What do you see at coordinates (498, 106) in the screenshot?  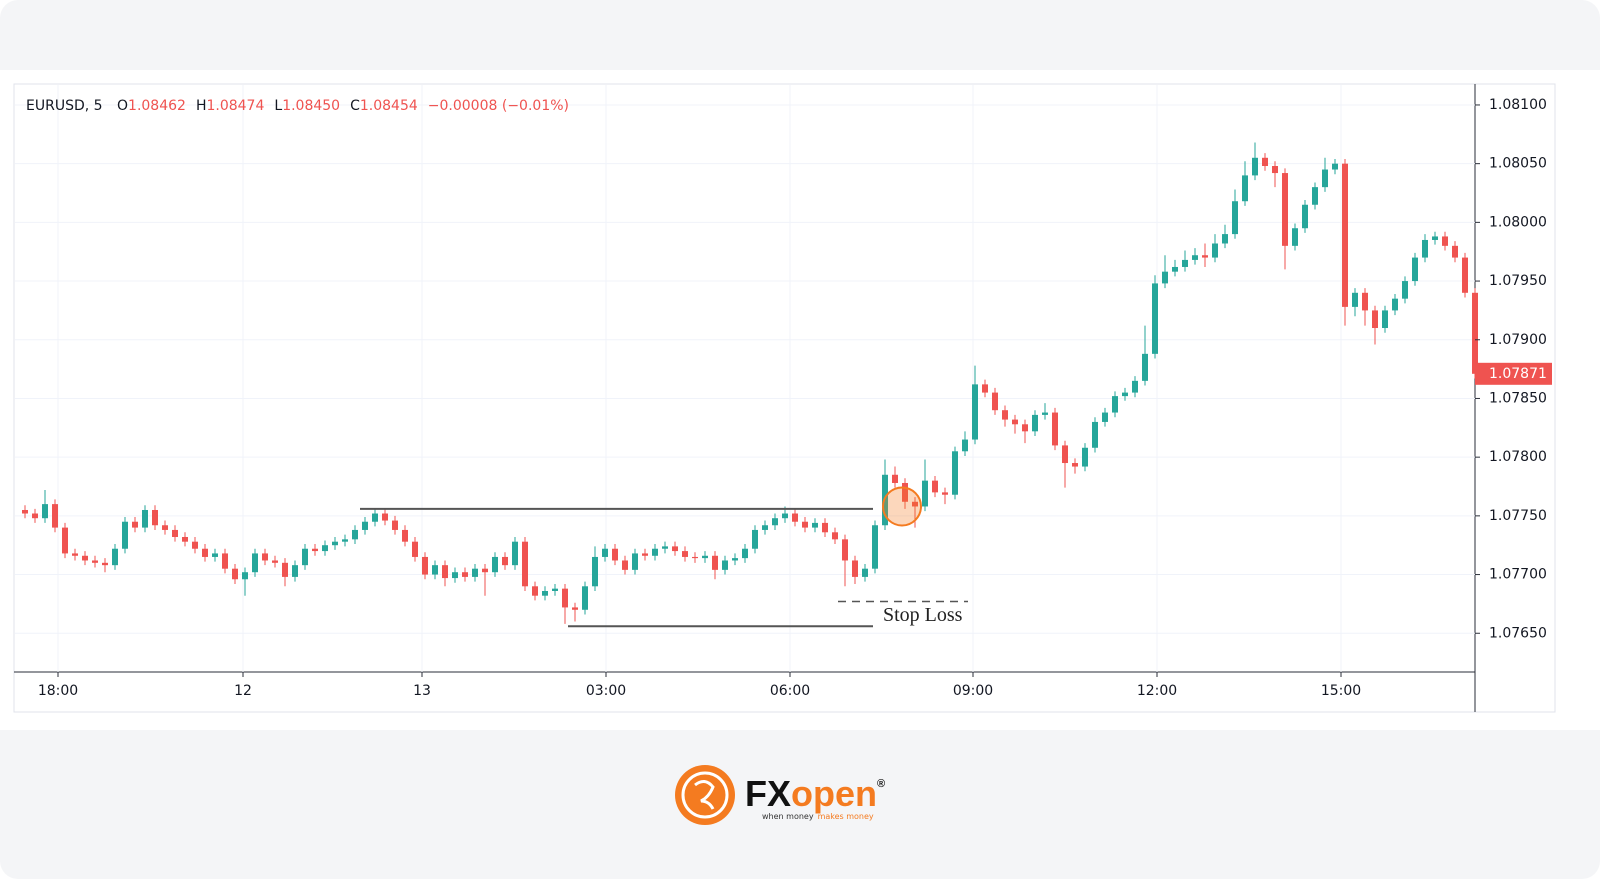 I see `change: −0.00008 (−0.01%)` at bounding box center [498, 106].